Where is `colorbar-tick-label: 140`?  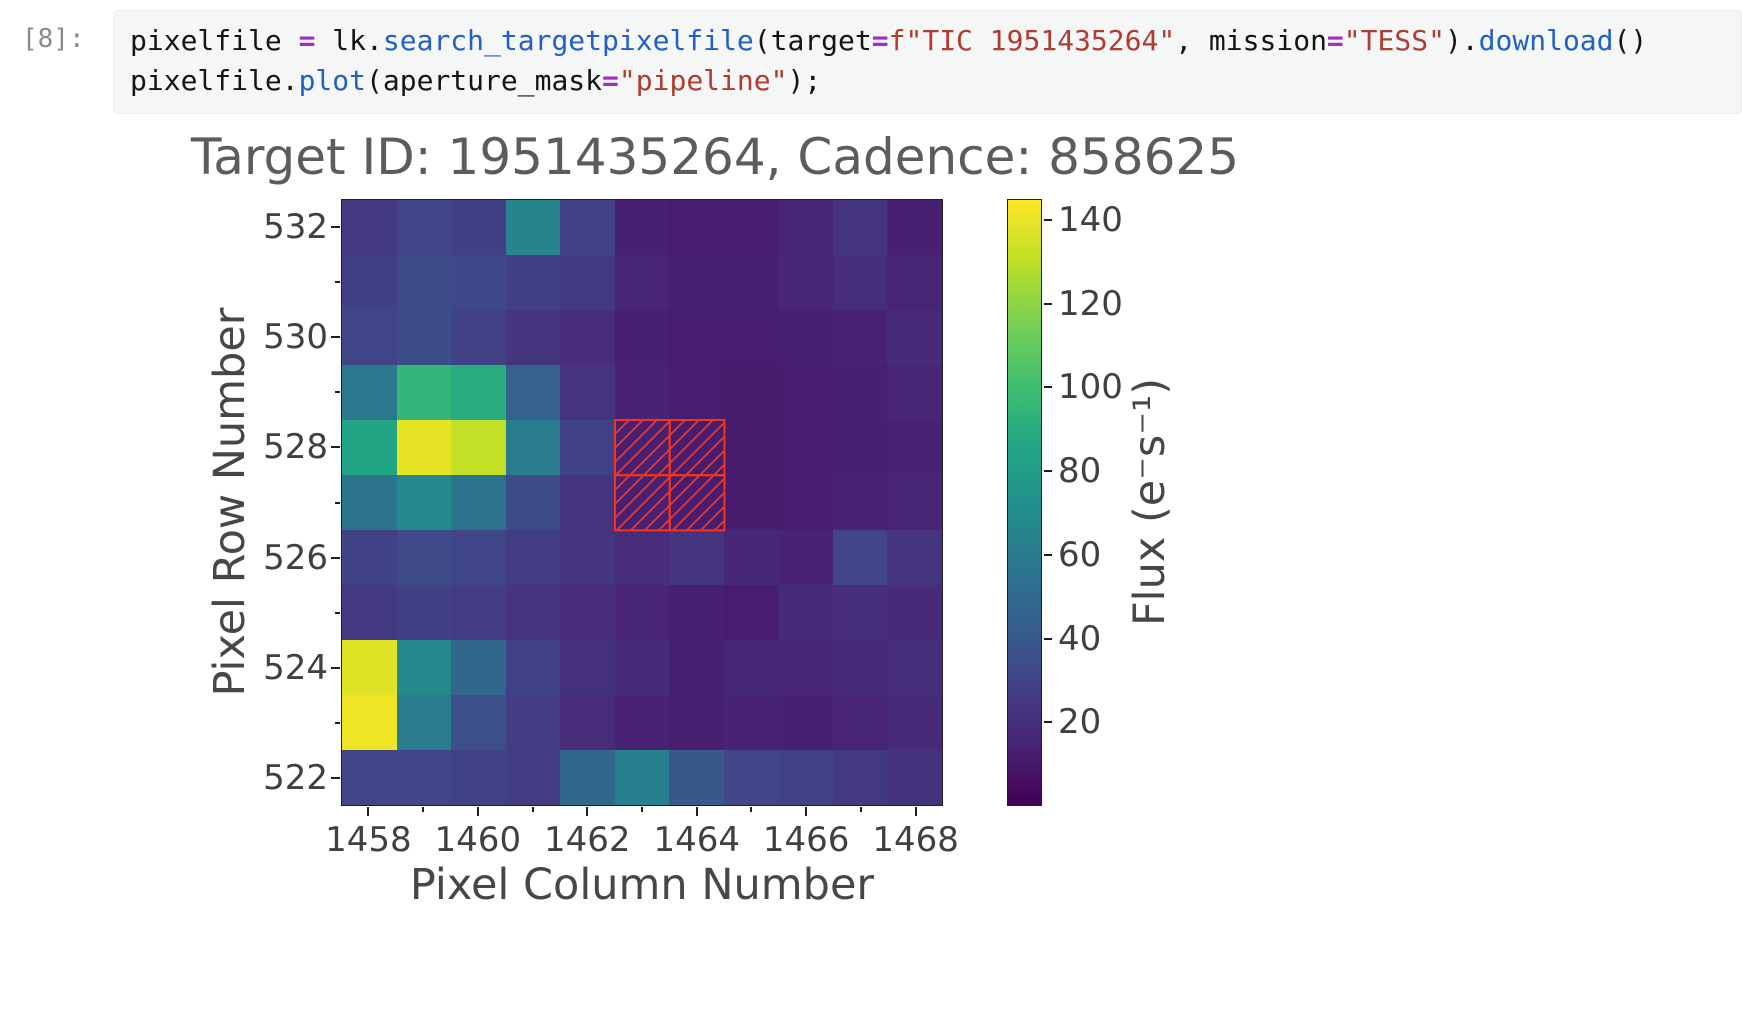
colorbar-tick-label: 140 is located at coordinates (1090, 219).